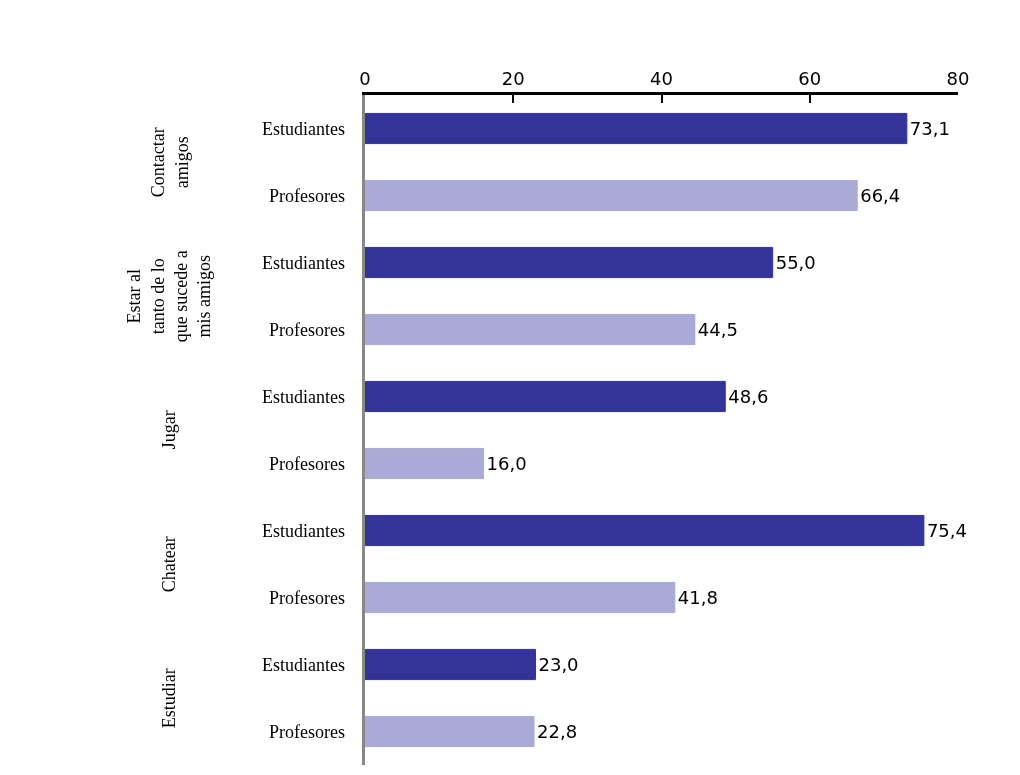 This screenshot has width=1020, height=775. I want to click on y-tick-label: Estudiar, so click(169, 698).